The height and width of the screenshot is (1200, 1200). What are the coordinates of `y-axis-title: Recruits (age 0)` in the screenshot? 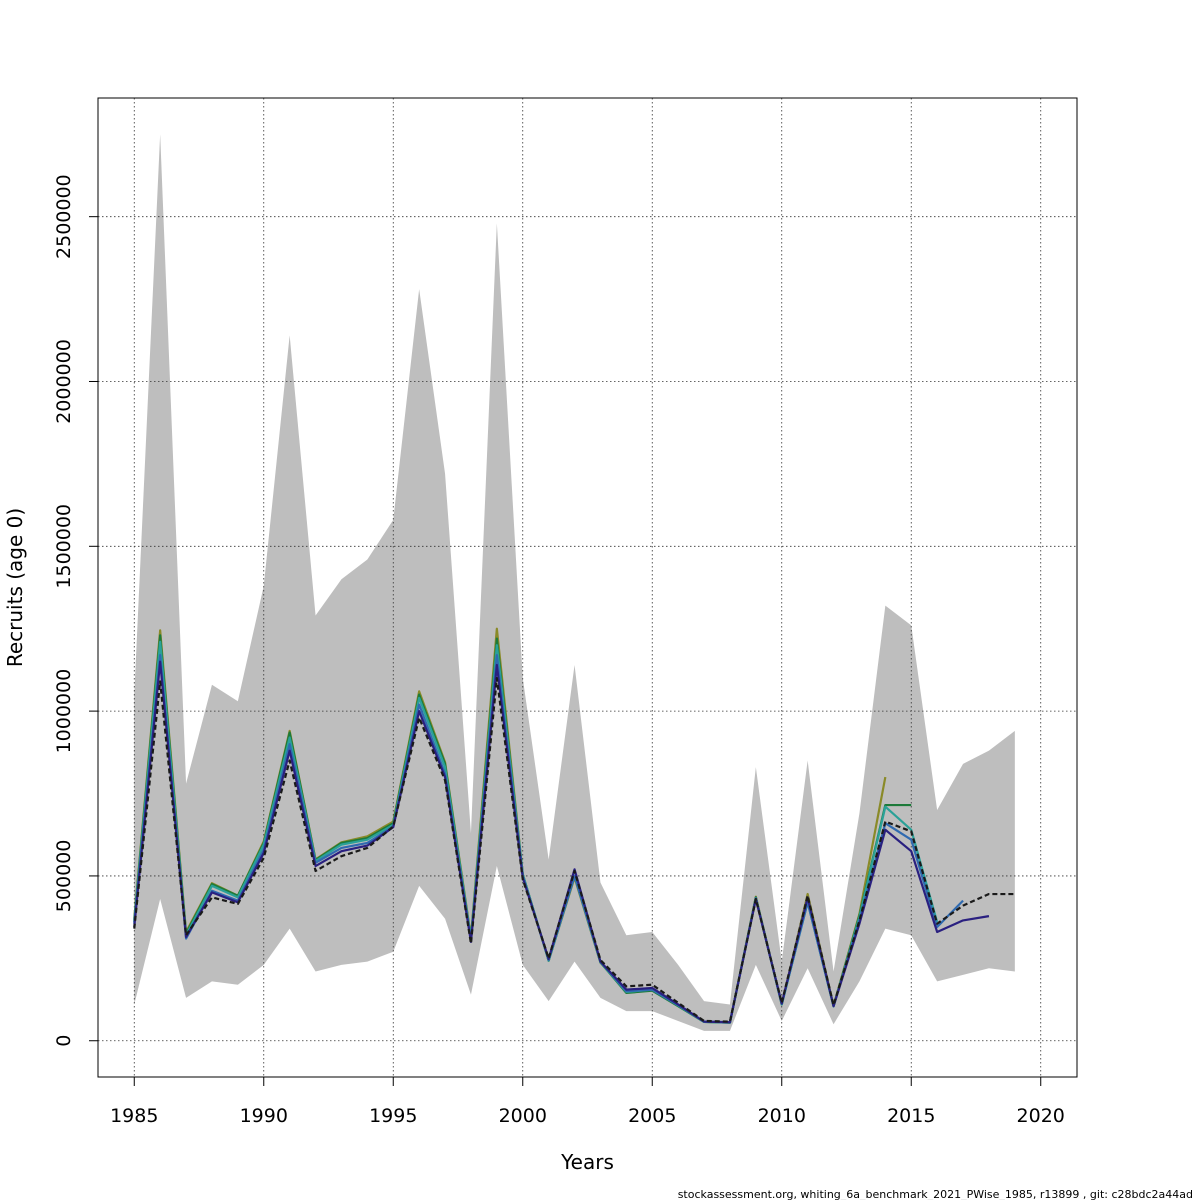 It's located at (15, 587).